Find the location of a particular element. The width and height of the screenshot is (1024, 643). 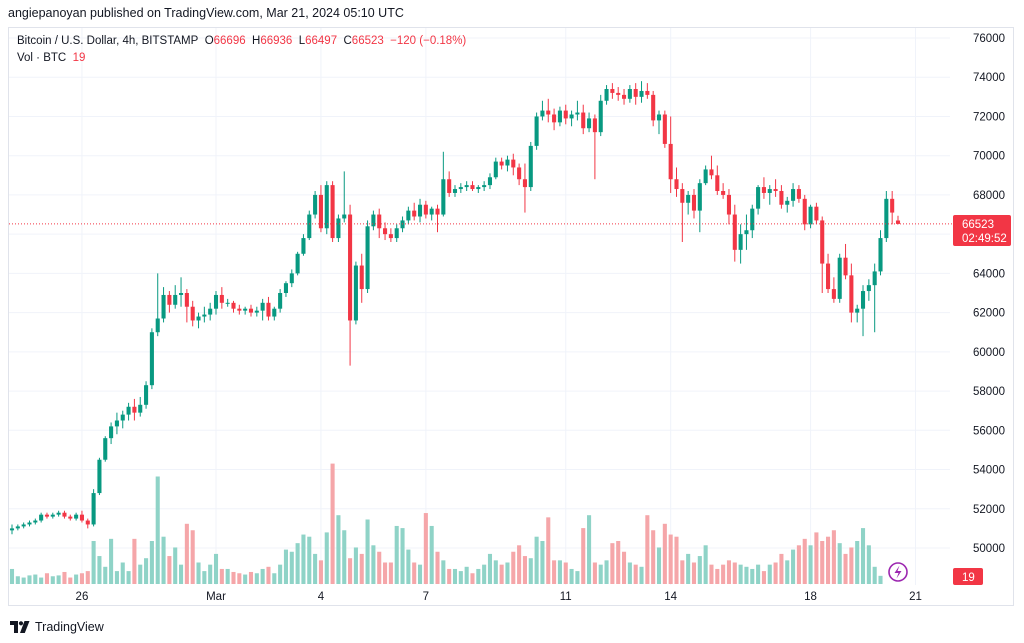

legend-symbol: Bitcoin / U.S. Dollar, 4h, BITSTAMP is located at coordinates (108, 41).